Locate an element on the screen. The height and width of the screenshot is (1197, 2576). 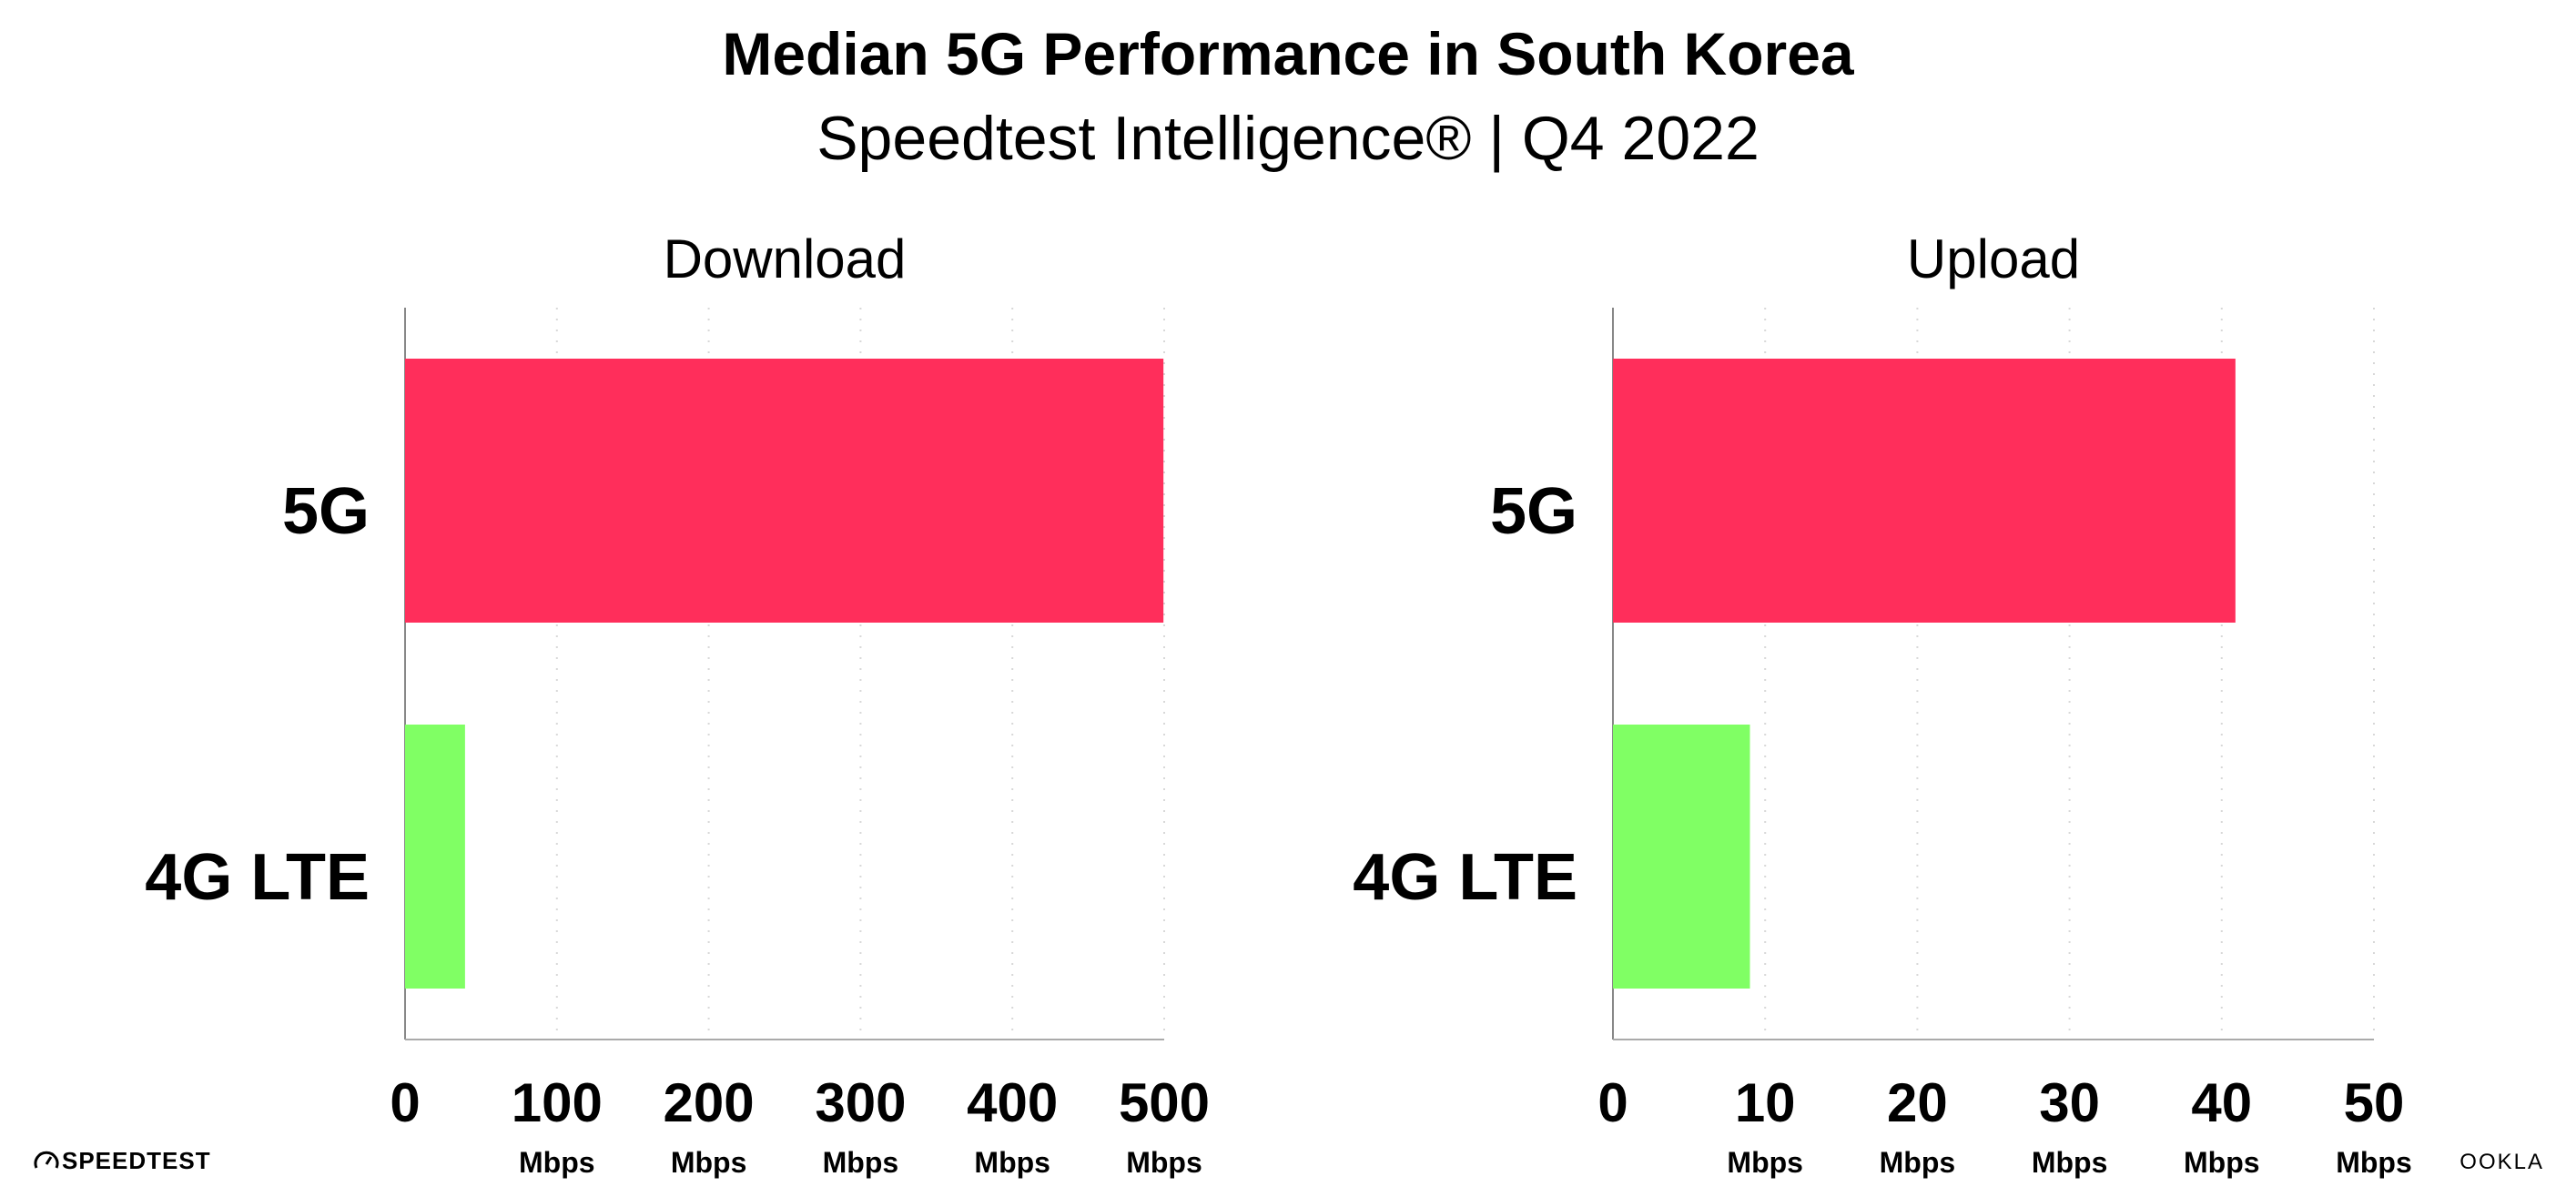
speedometer-icon is located at coordinates (46, 1160).